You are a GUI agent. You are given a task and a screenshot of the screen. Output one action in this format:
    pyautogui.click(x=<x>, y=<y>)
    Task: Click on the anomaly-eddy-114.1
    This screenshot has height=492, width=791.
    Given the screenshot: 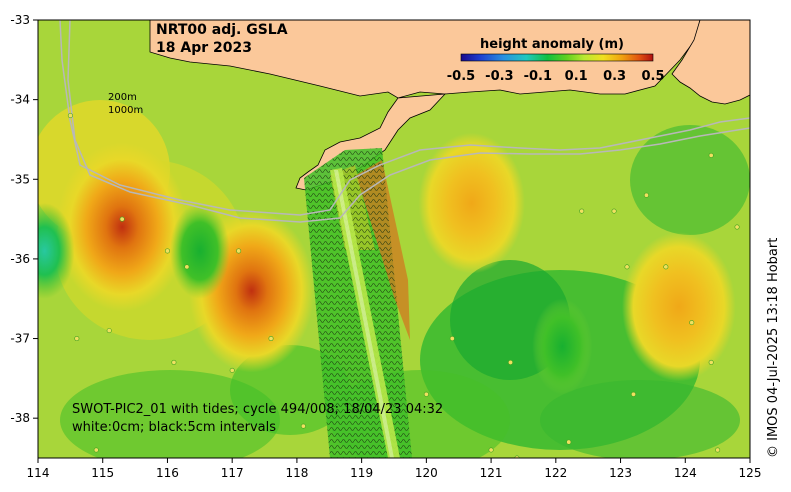 What is the action you would take?
    pyautogui.click(x=56, y=250)
    